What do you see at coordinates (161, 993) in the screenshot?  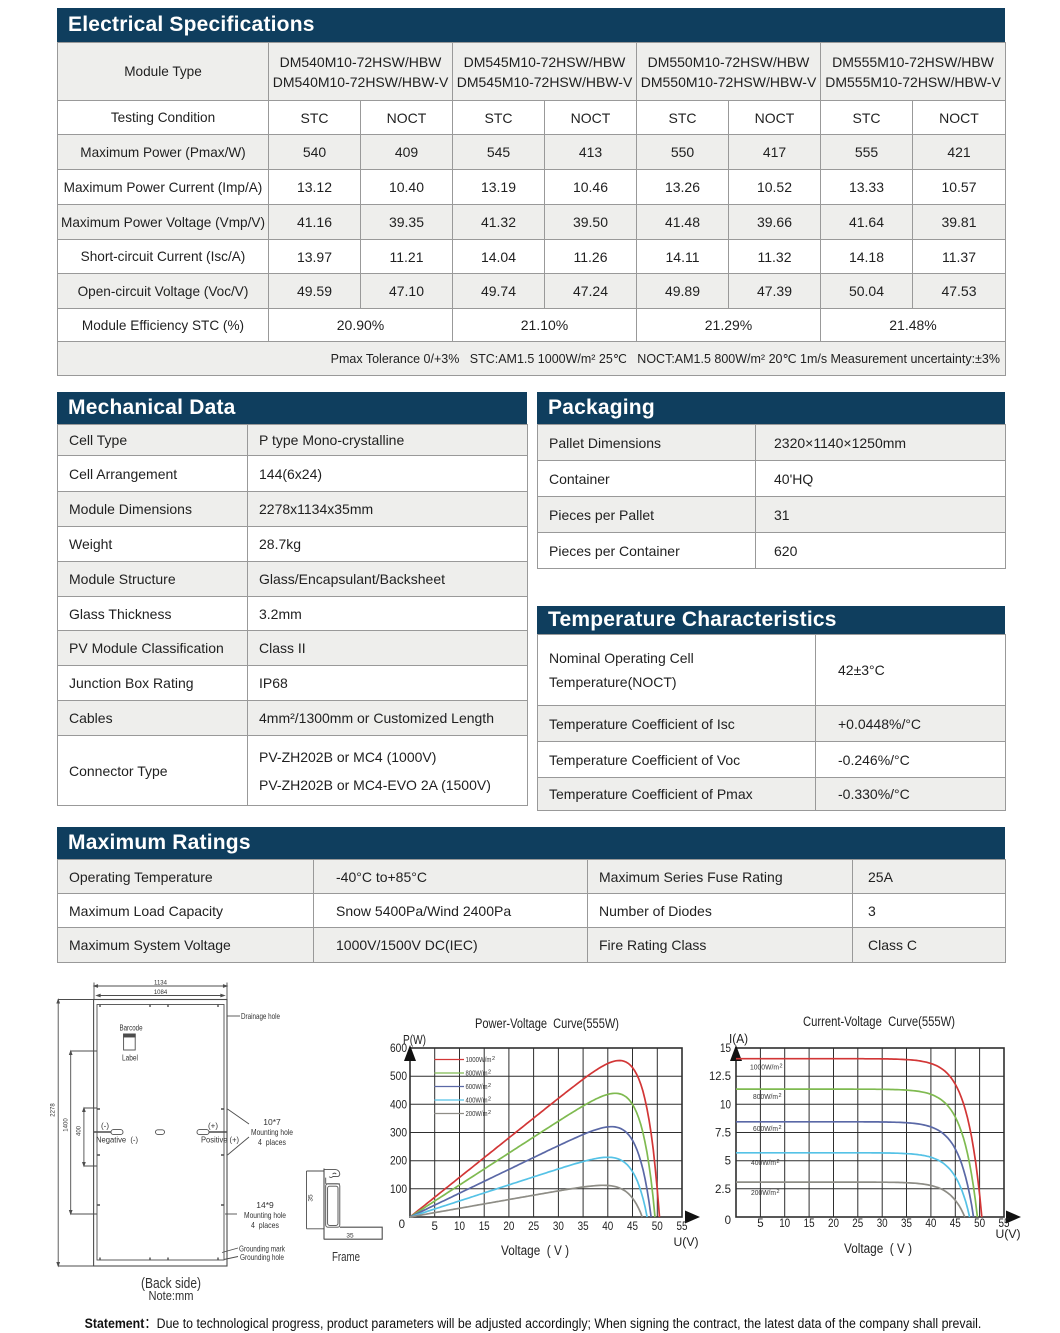 I see `svg-text: 1084` at bounding box center [161, 993].